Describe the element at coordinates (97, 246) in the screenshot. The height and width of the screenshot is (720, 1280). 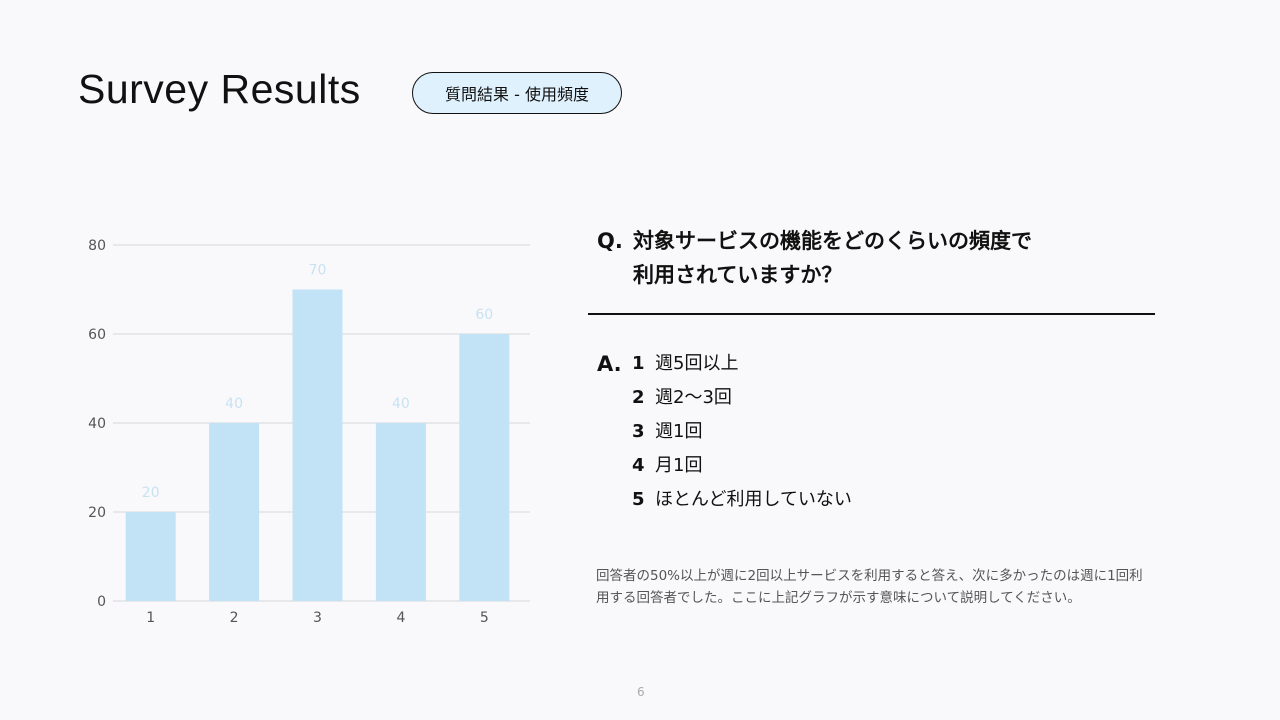
I see `y-tick-label: 80` at that location.